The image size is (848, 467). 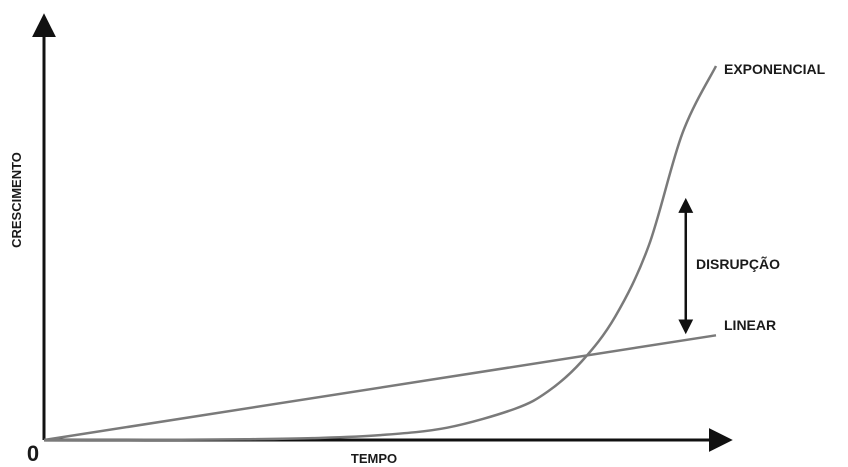 I want to click on origin-label: 0, so click(x=33, y=453).